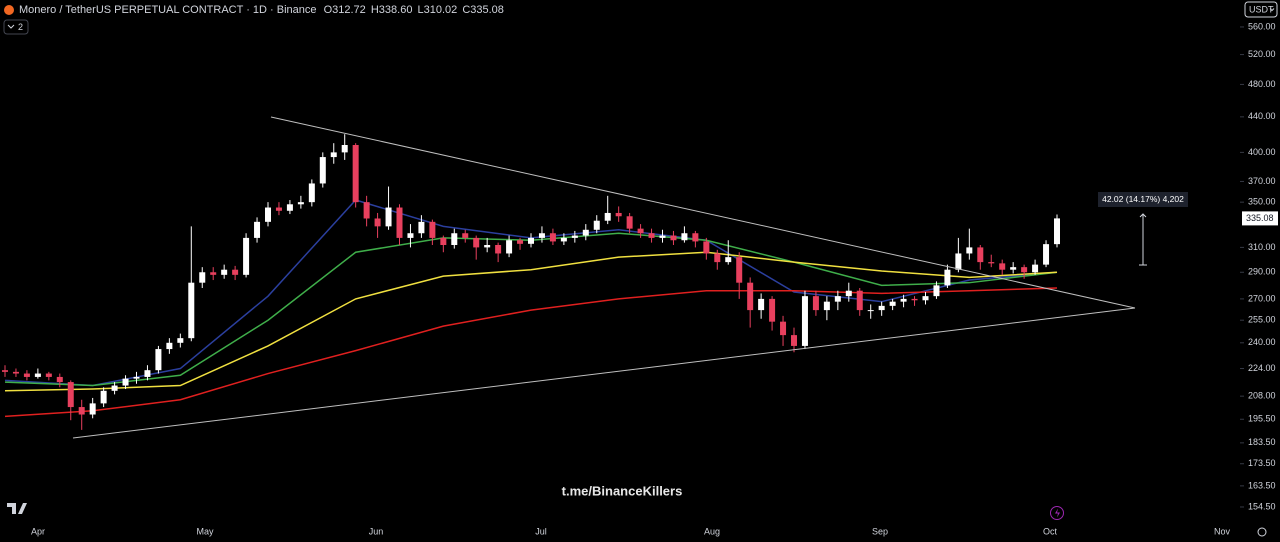  I want to click on y-tick-label: 560.00, so click(1262, 26).